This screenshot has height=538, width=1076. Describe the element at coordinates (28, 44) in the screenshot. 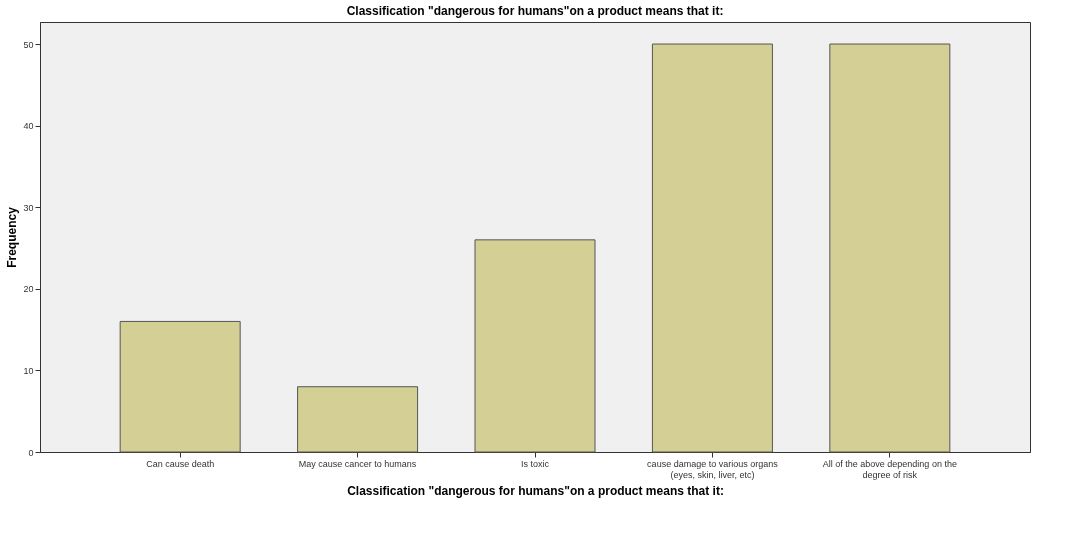

I see `y-tick-label: 50` at that location.